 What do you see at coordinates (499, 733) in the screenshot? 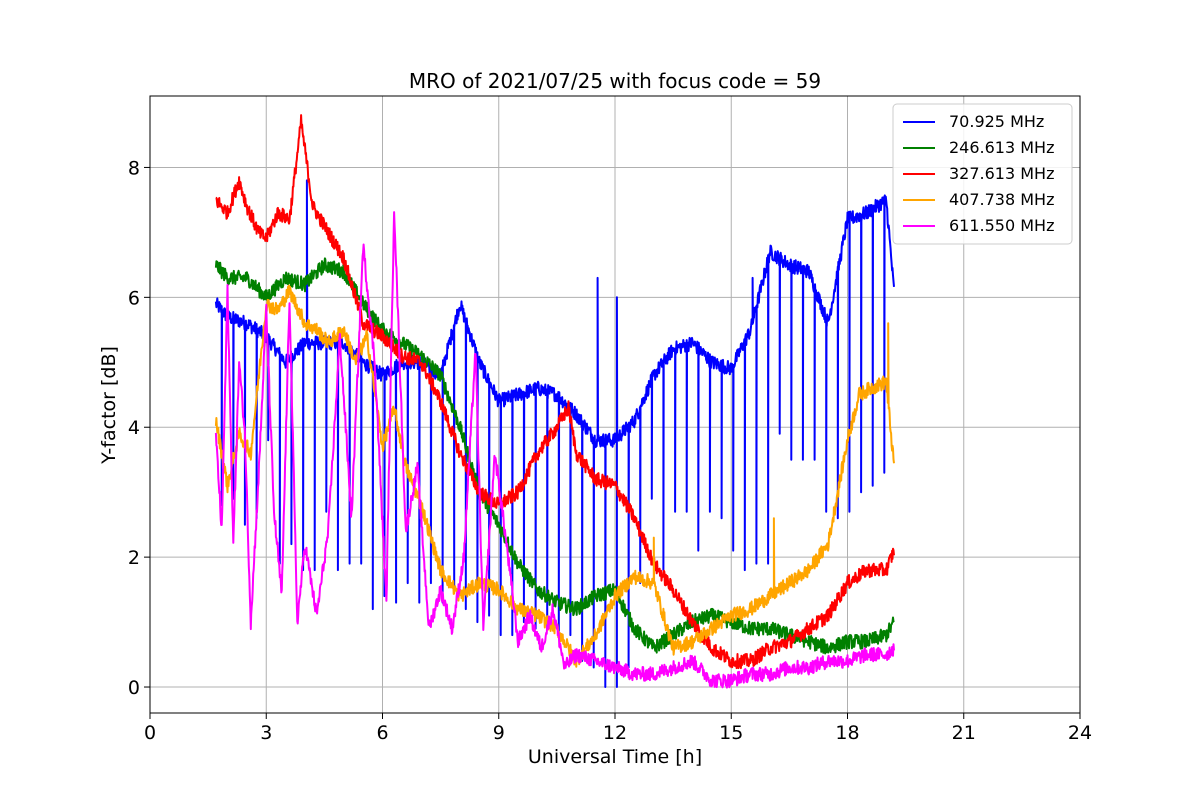
I see `x-tick-label: 9` at bounding box center [499, 733].